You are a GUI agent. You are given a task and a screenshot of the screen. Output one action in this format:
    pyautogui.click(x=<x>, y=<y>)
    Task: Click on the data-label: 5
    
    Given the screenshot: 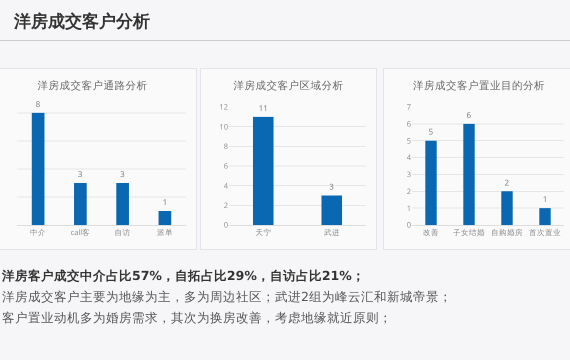 What is the action you would take?
    pyautogui.click(x=431, y=132)
    